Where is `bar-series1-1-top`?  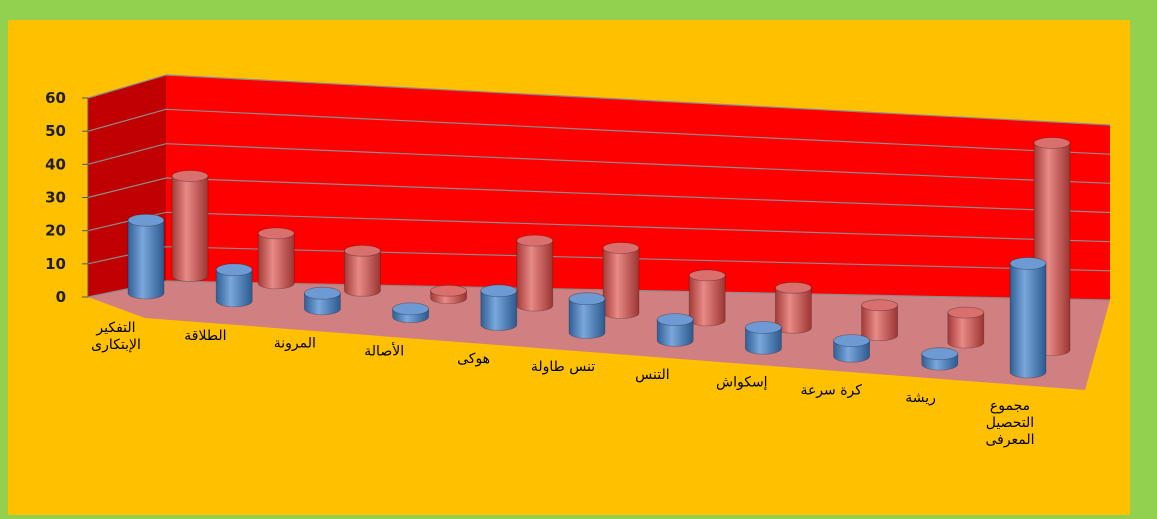 bar-series1-1-top is located at coordinates (234, 270).